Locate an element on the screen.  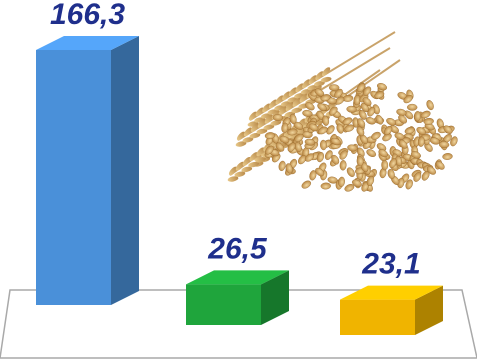
value-label-2: 26,5 is located at coordinates (237, 248).